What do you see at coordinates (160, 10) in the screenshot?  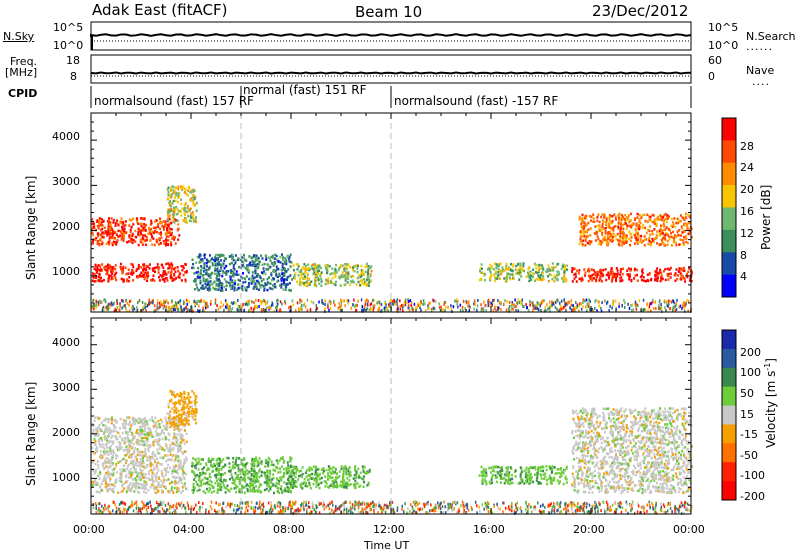 I see `station-title: Adak East (fitACF)` at bounding box center [160, 10].